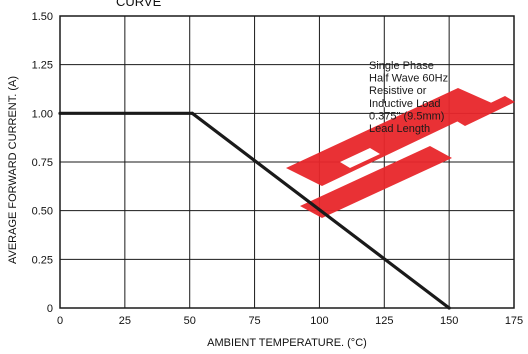 The image size is (528, 354). I want to click on x-tick-label: 100, so click(319, 321).